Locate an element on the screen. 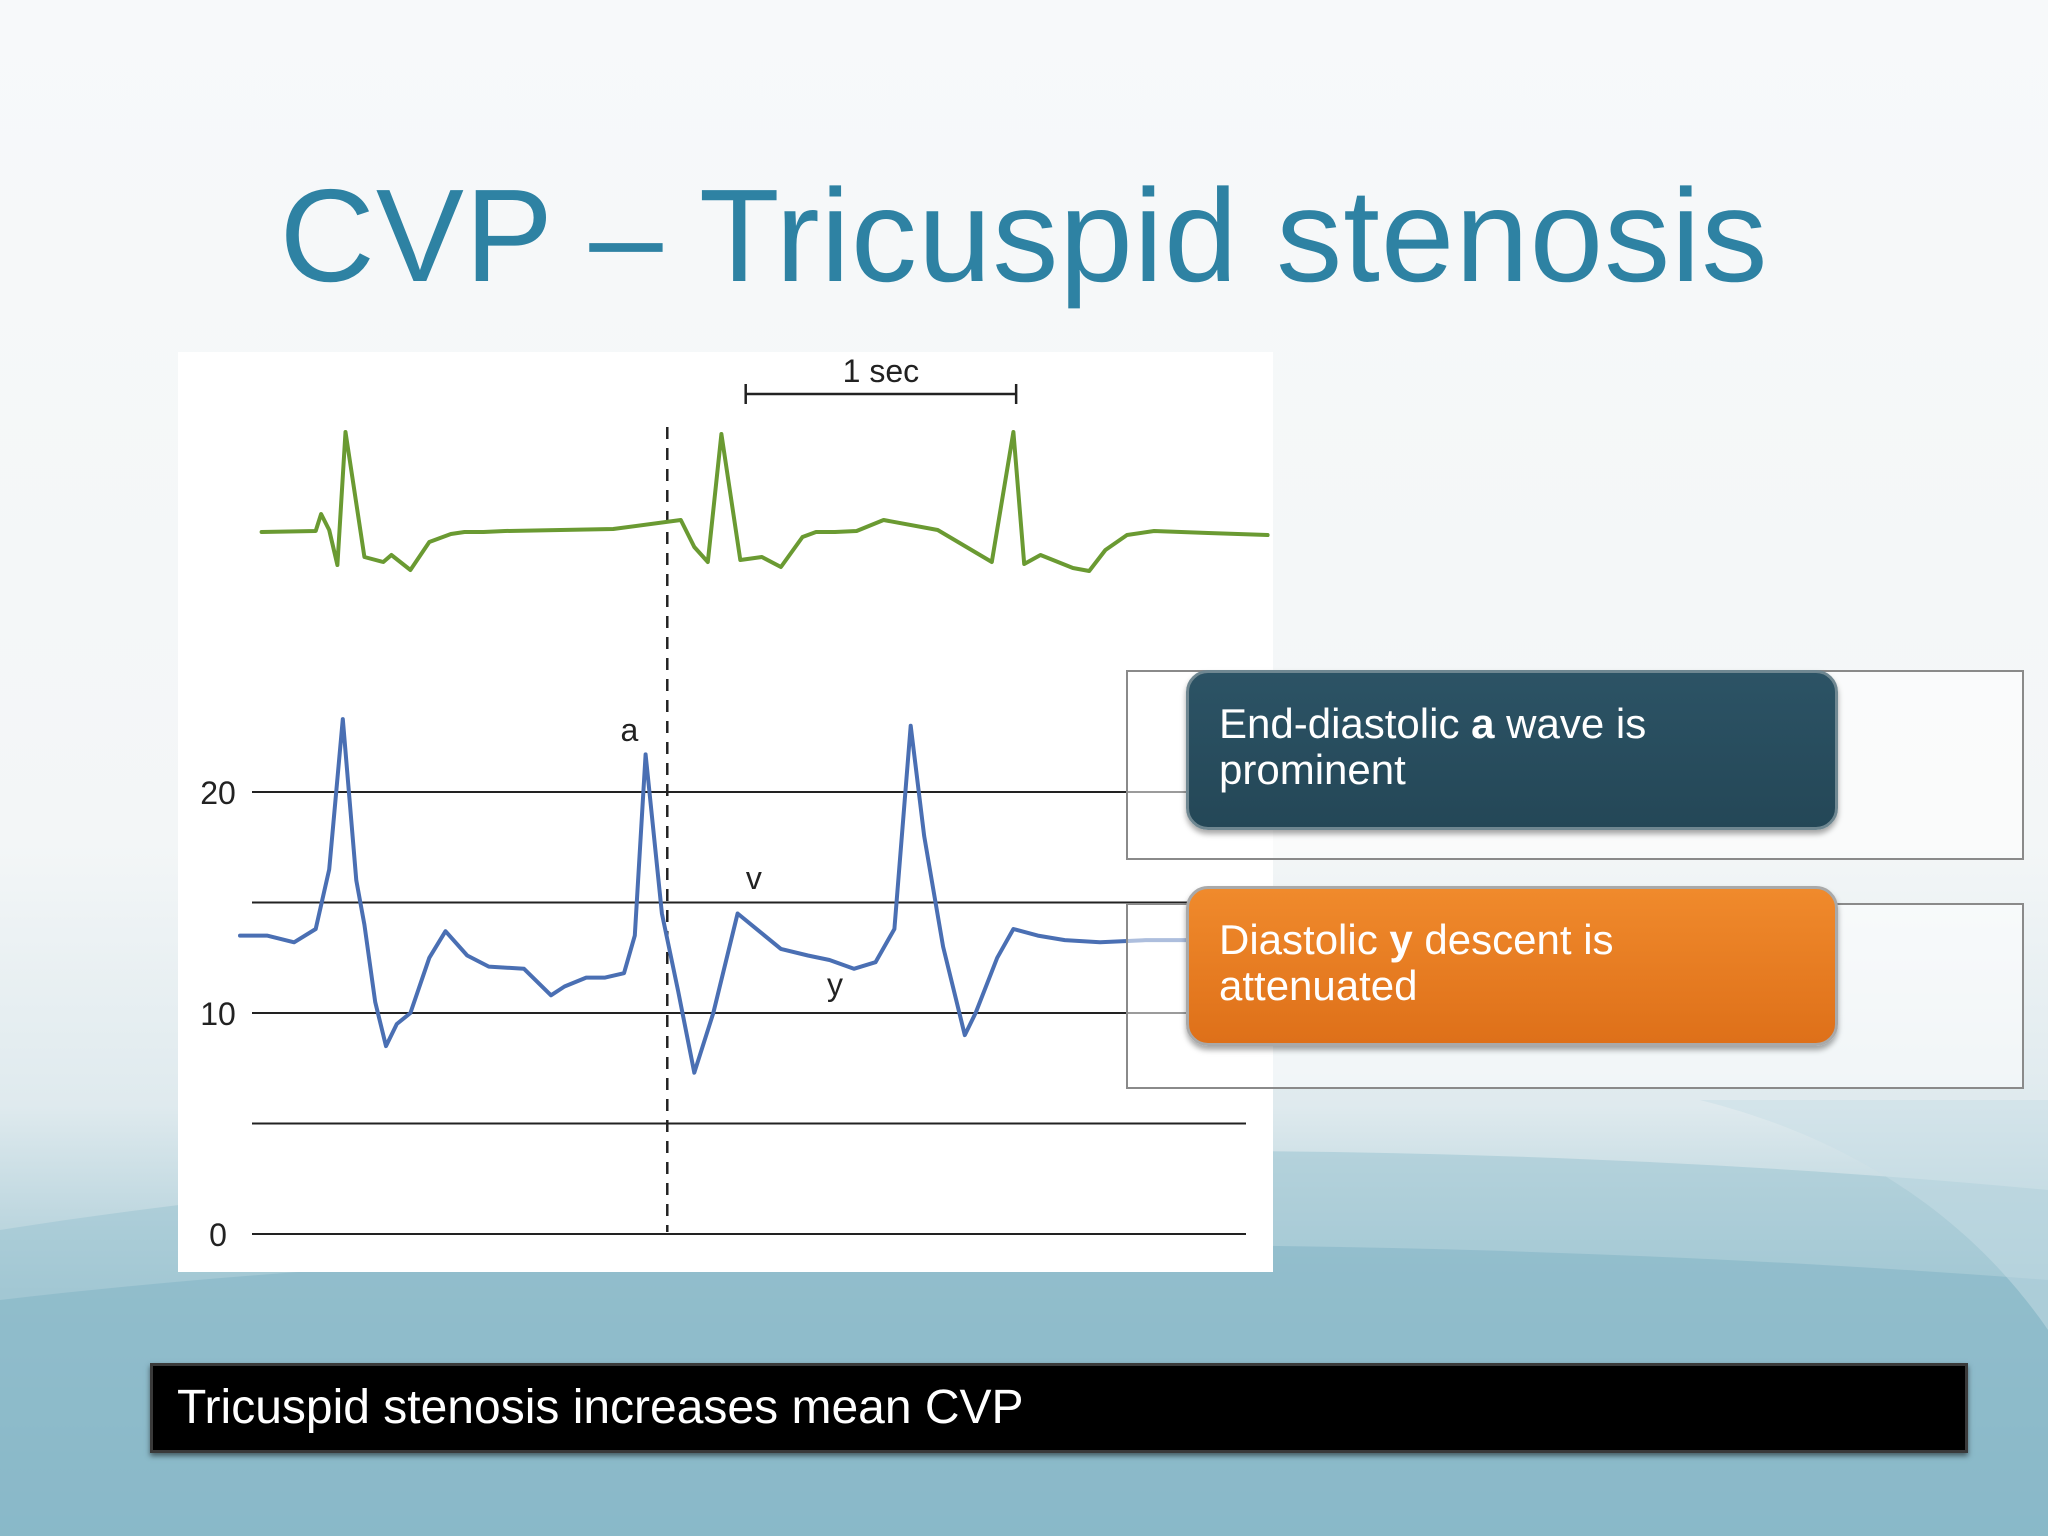 This screenshot has height=1536, width=2048. annotation-a: a is located at coordinates (630, 730).